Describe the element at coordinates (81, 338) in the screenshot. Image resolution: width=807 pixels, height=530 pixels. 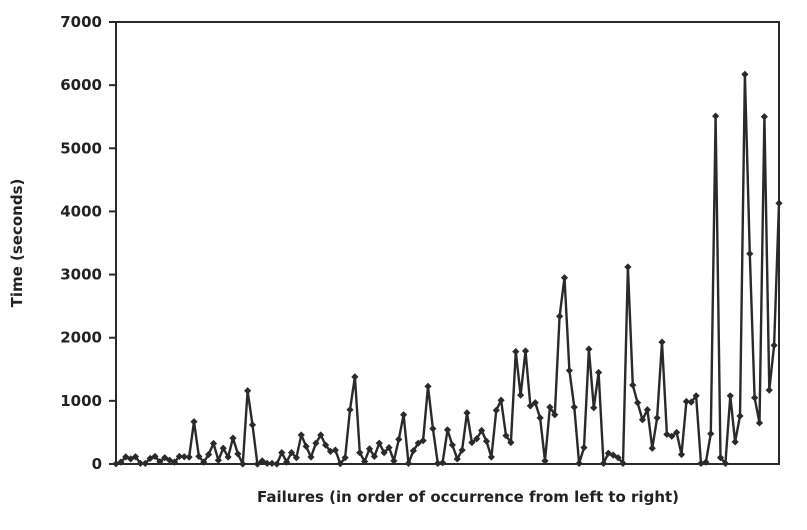
I see `y-tick-label: 2000` at that location.